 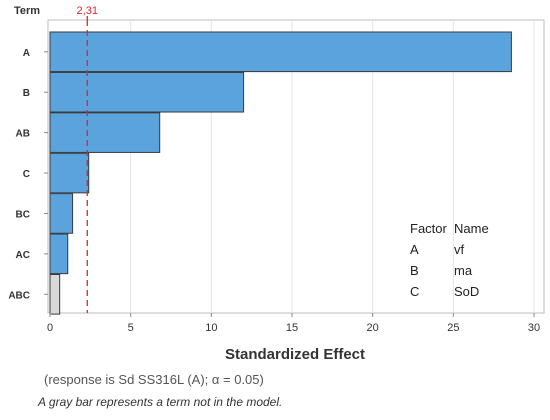 What do you see at coordinates (414, 270) in the screenshot?
I see `legend-factor: B` at bounding box center [414, 270].